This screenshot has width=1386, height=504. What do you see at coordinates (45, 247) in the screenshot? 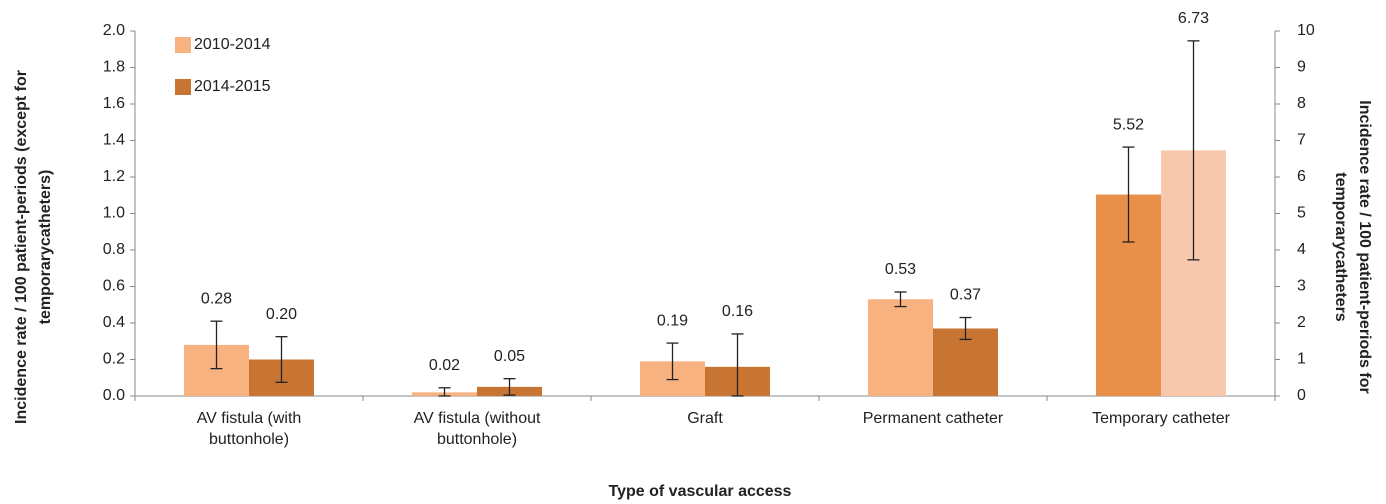
I see `y-axis-title-line: temporarycatheters)` at bounding box center [45, 247].